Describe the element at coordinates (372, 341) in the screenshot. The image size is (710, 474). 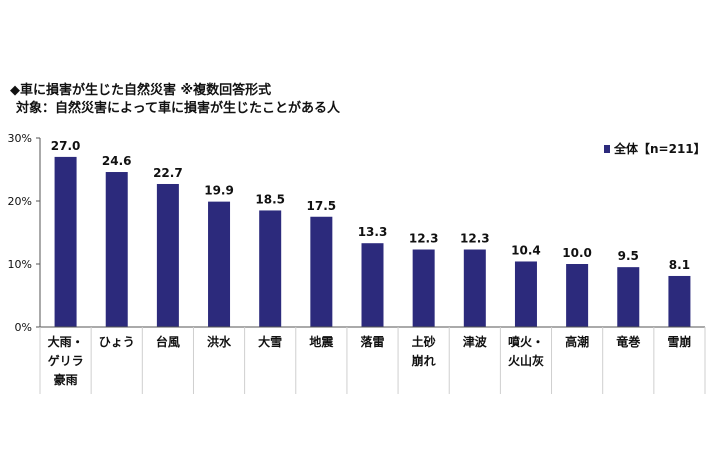
I see `category-label: 落雷` at that location.